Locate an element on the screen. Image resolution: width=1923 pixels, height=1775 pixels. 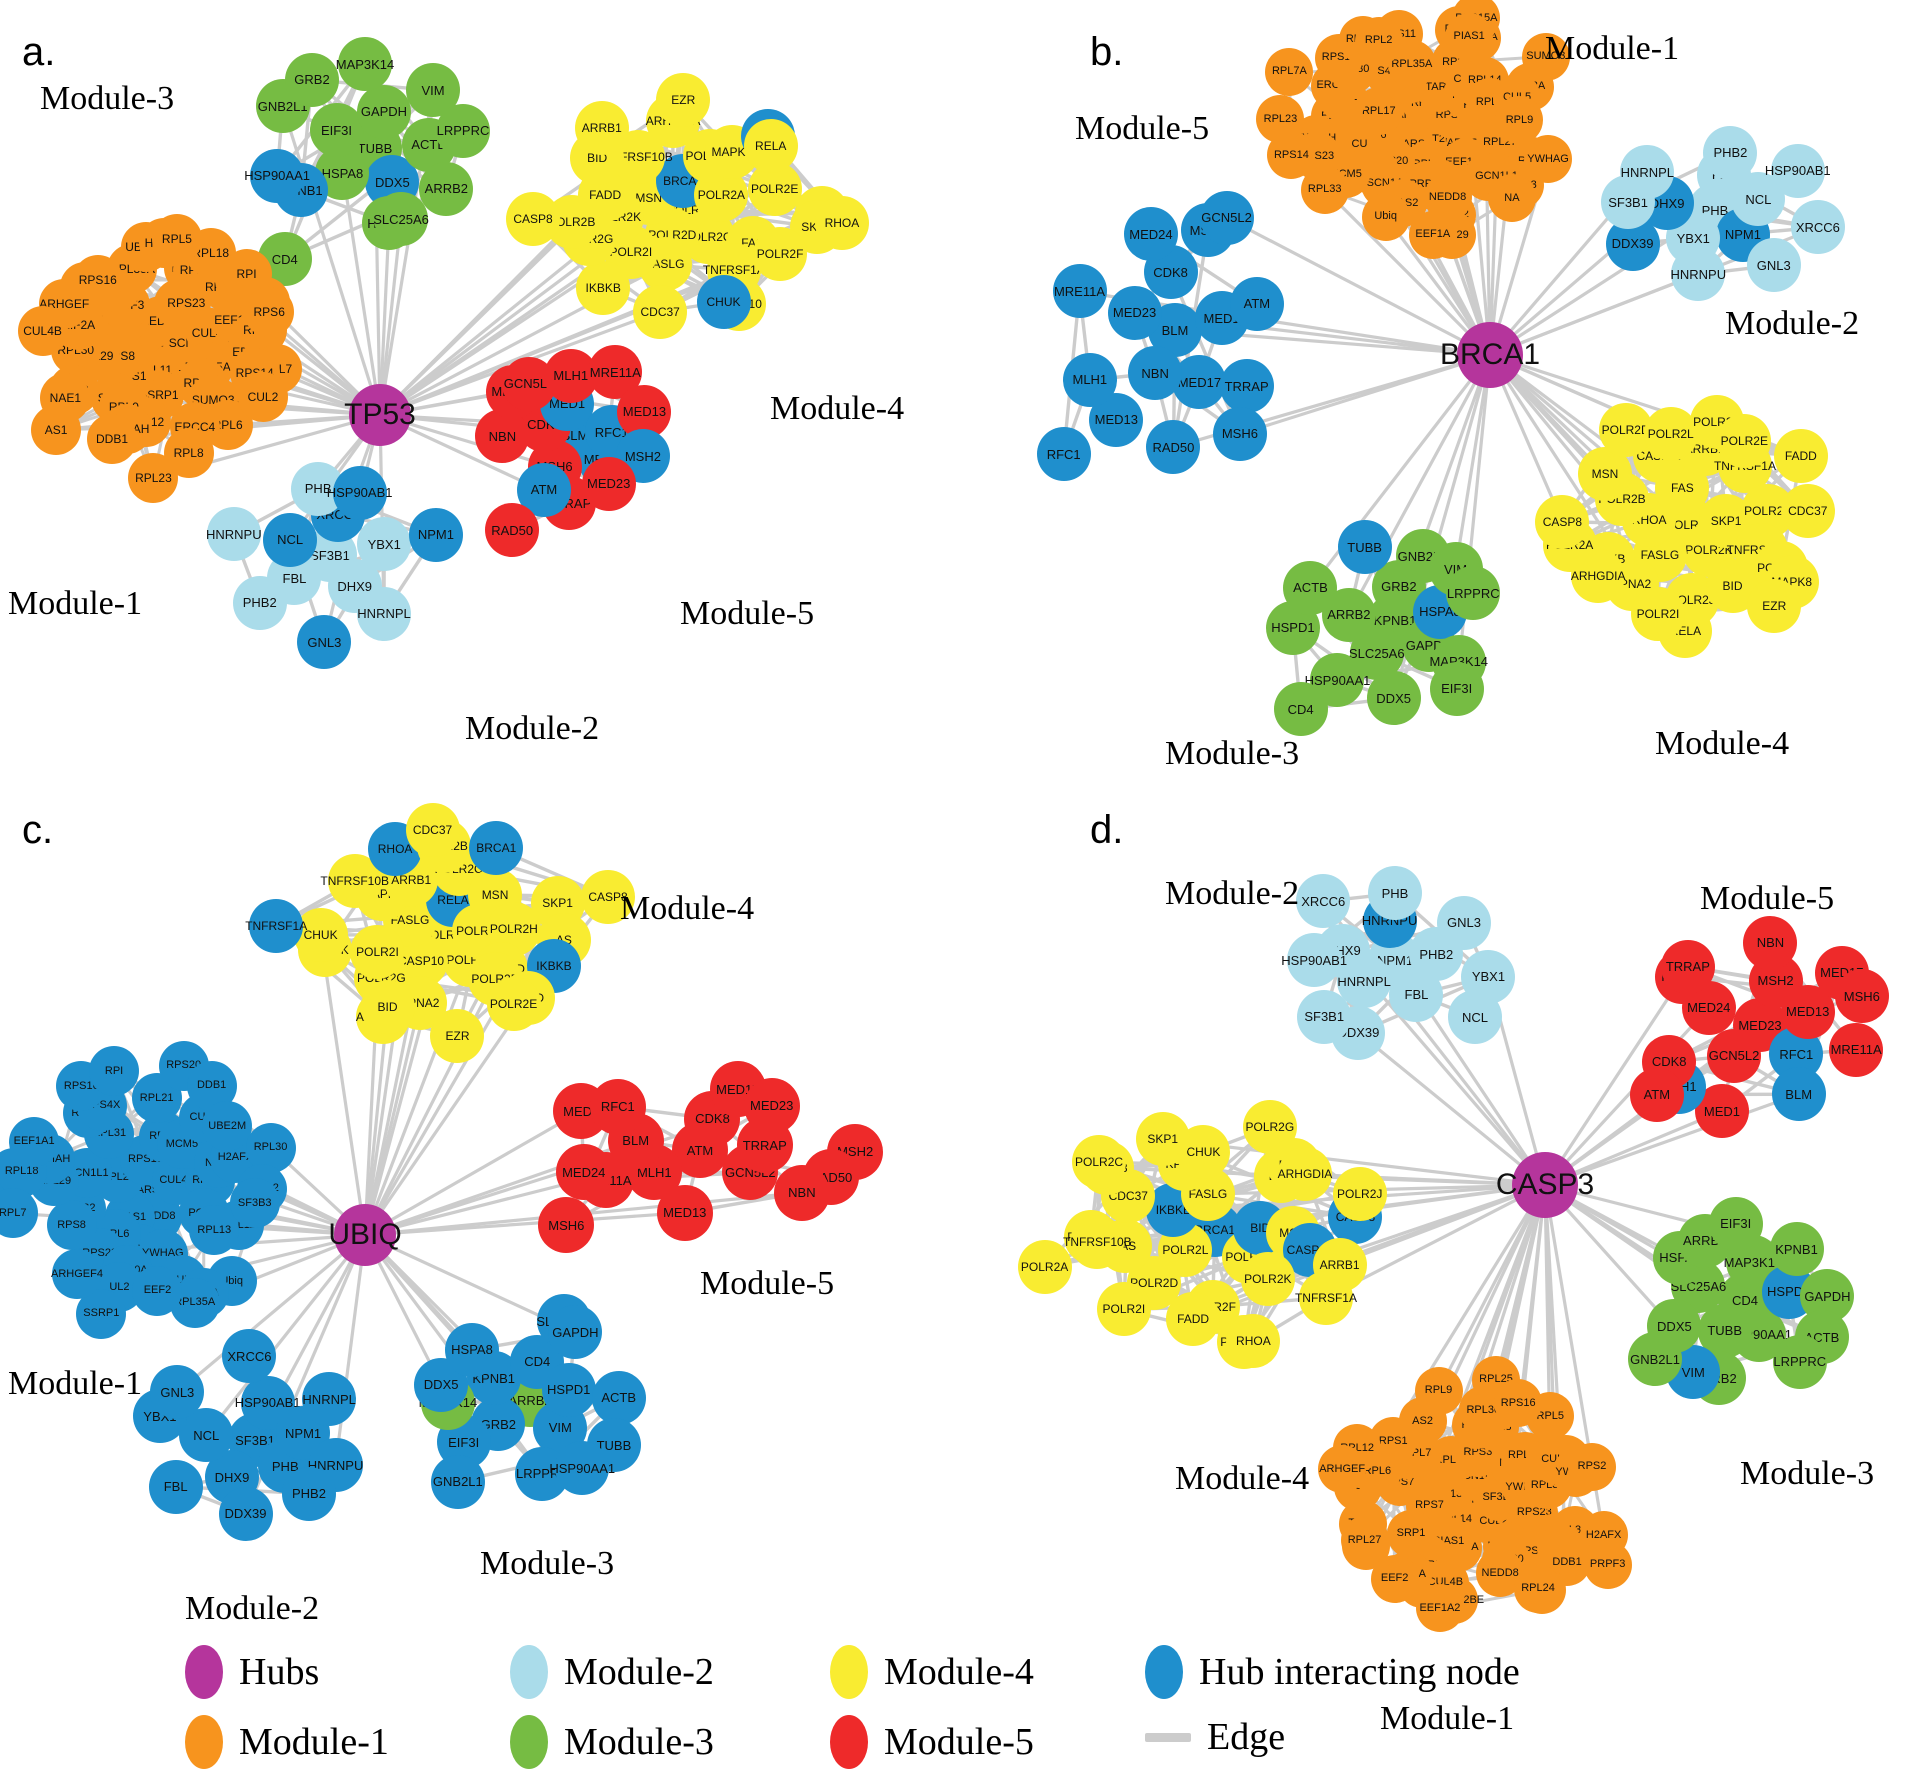
legend-label: Module-3 is located at coordinates (639, 1742).